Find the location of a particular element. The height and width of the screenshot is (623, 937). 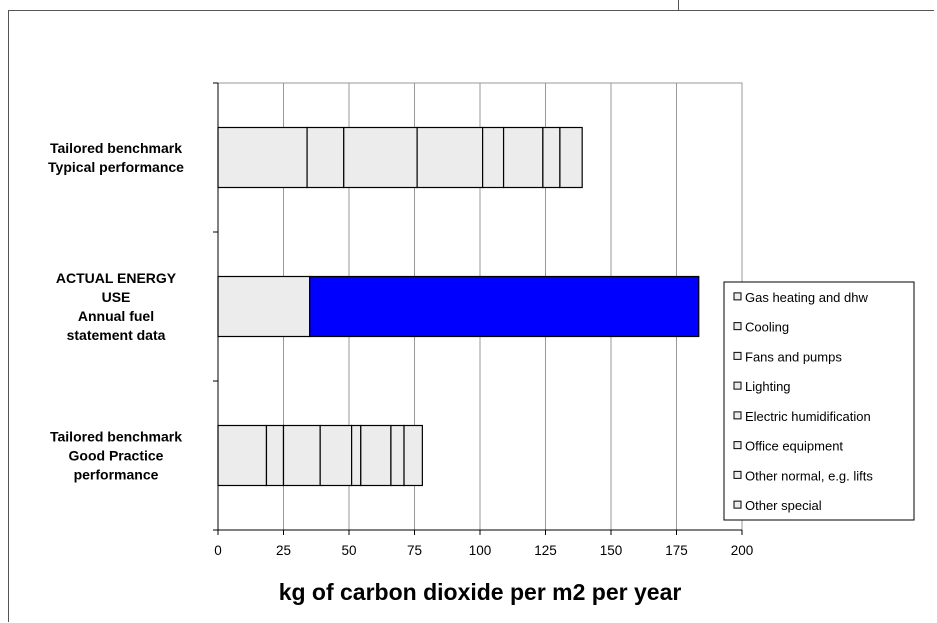

category-label-line: Good Practice is located at coordinates (116, 456).